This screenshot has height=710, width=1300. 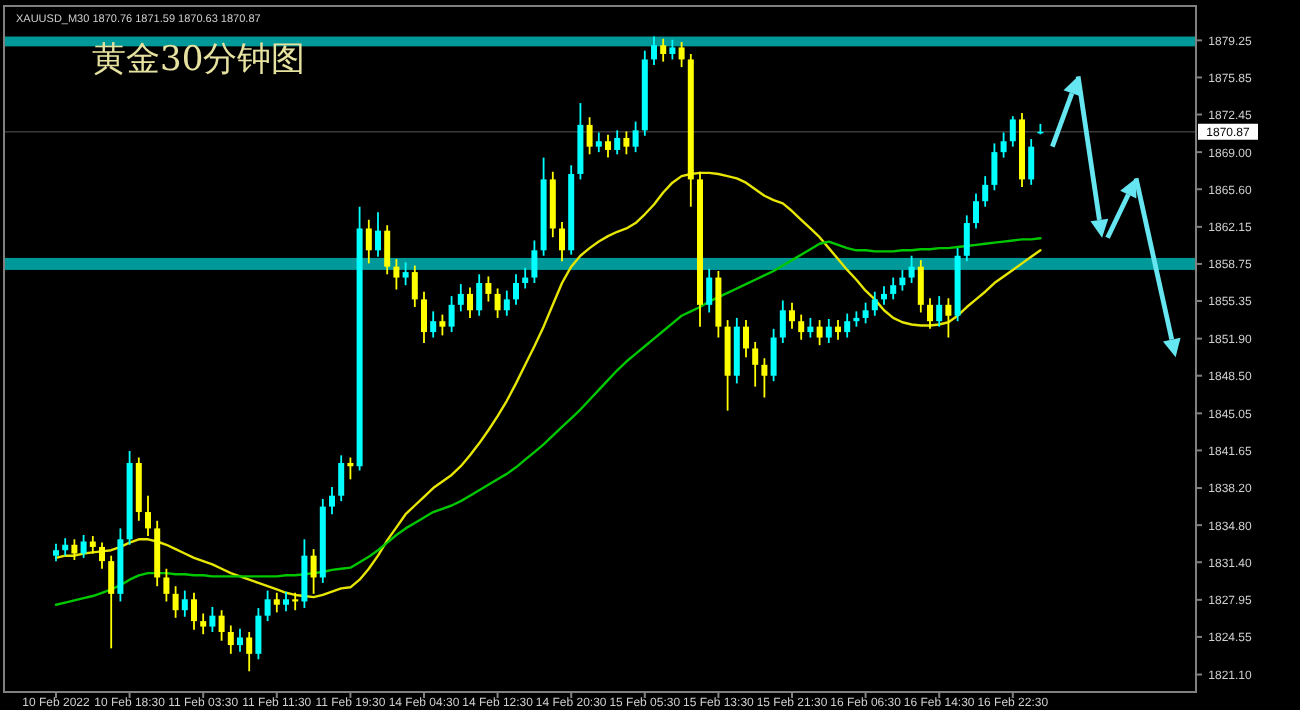 I want to click on text: 黄金30分钟图, so click(x=199, y=60).